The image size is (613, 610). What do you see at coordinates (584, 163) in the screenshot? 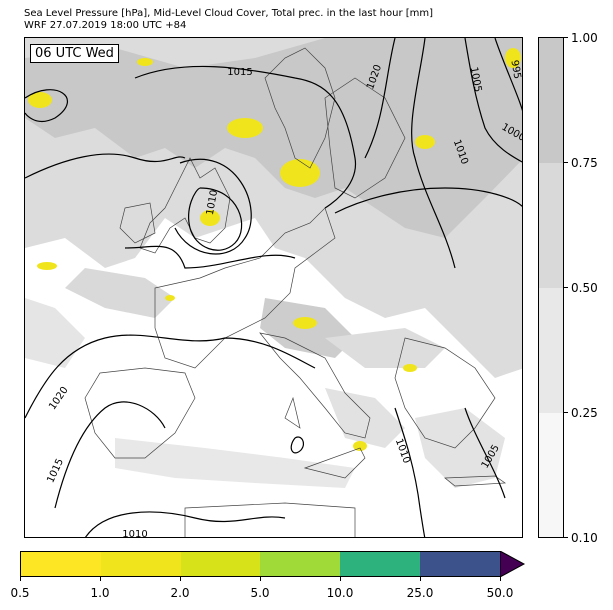
I see `colorbar-tick-label: 0.75` at bounding box center [584, 163].